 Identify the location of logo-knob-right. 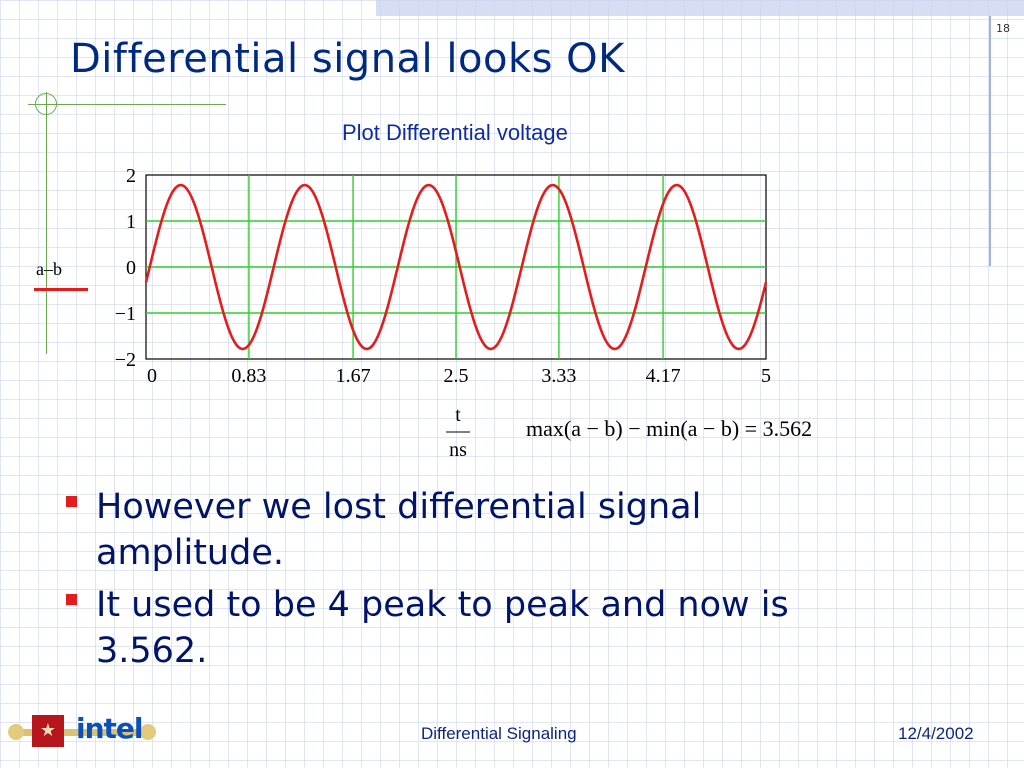
(148, 732).